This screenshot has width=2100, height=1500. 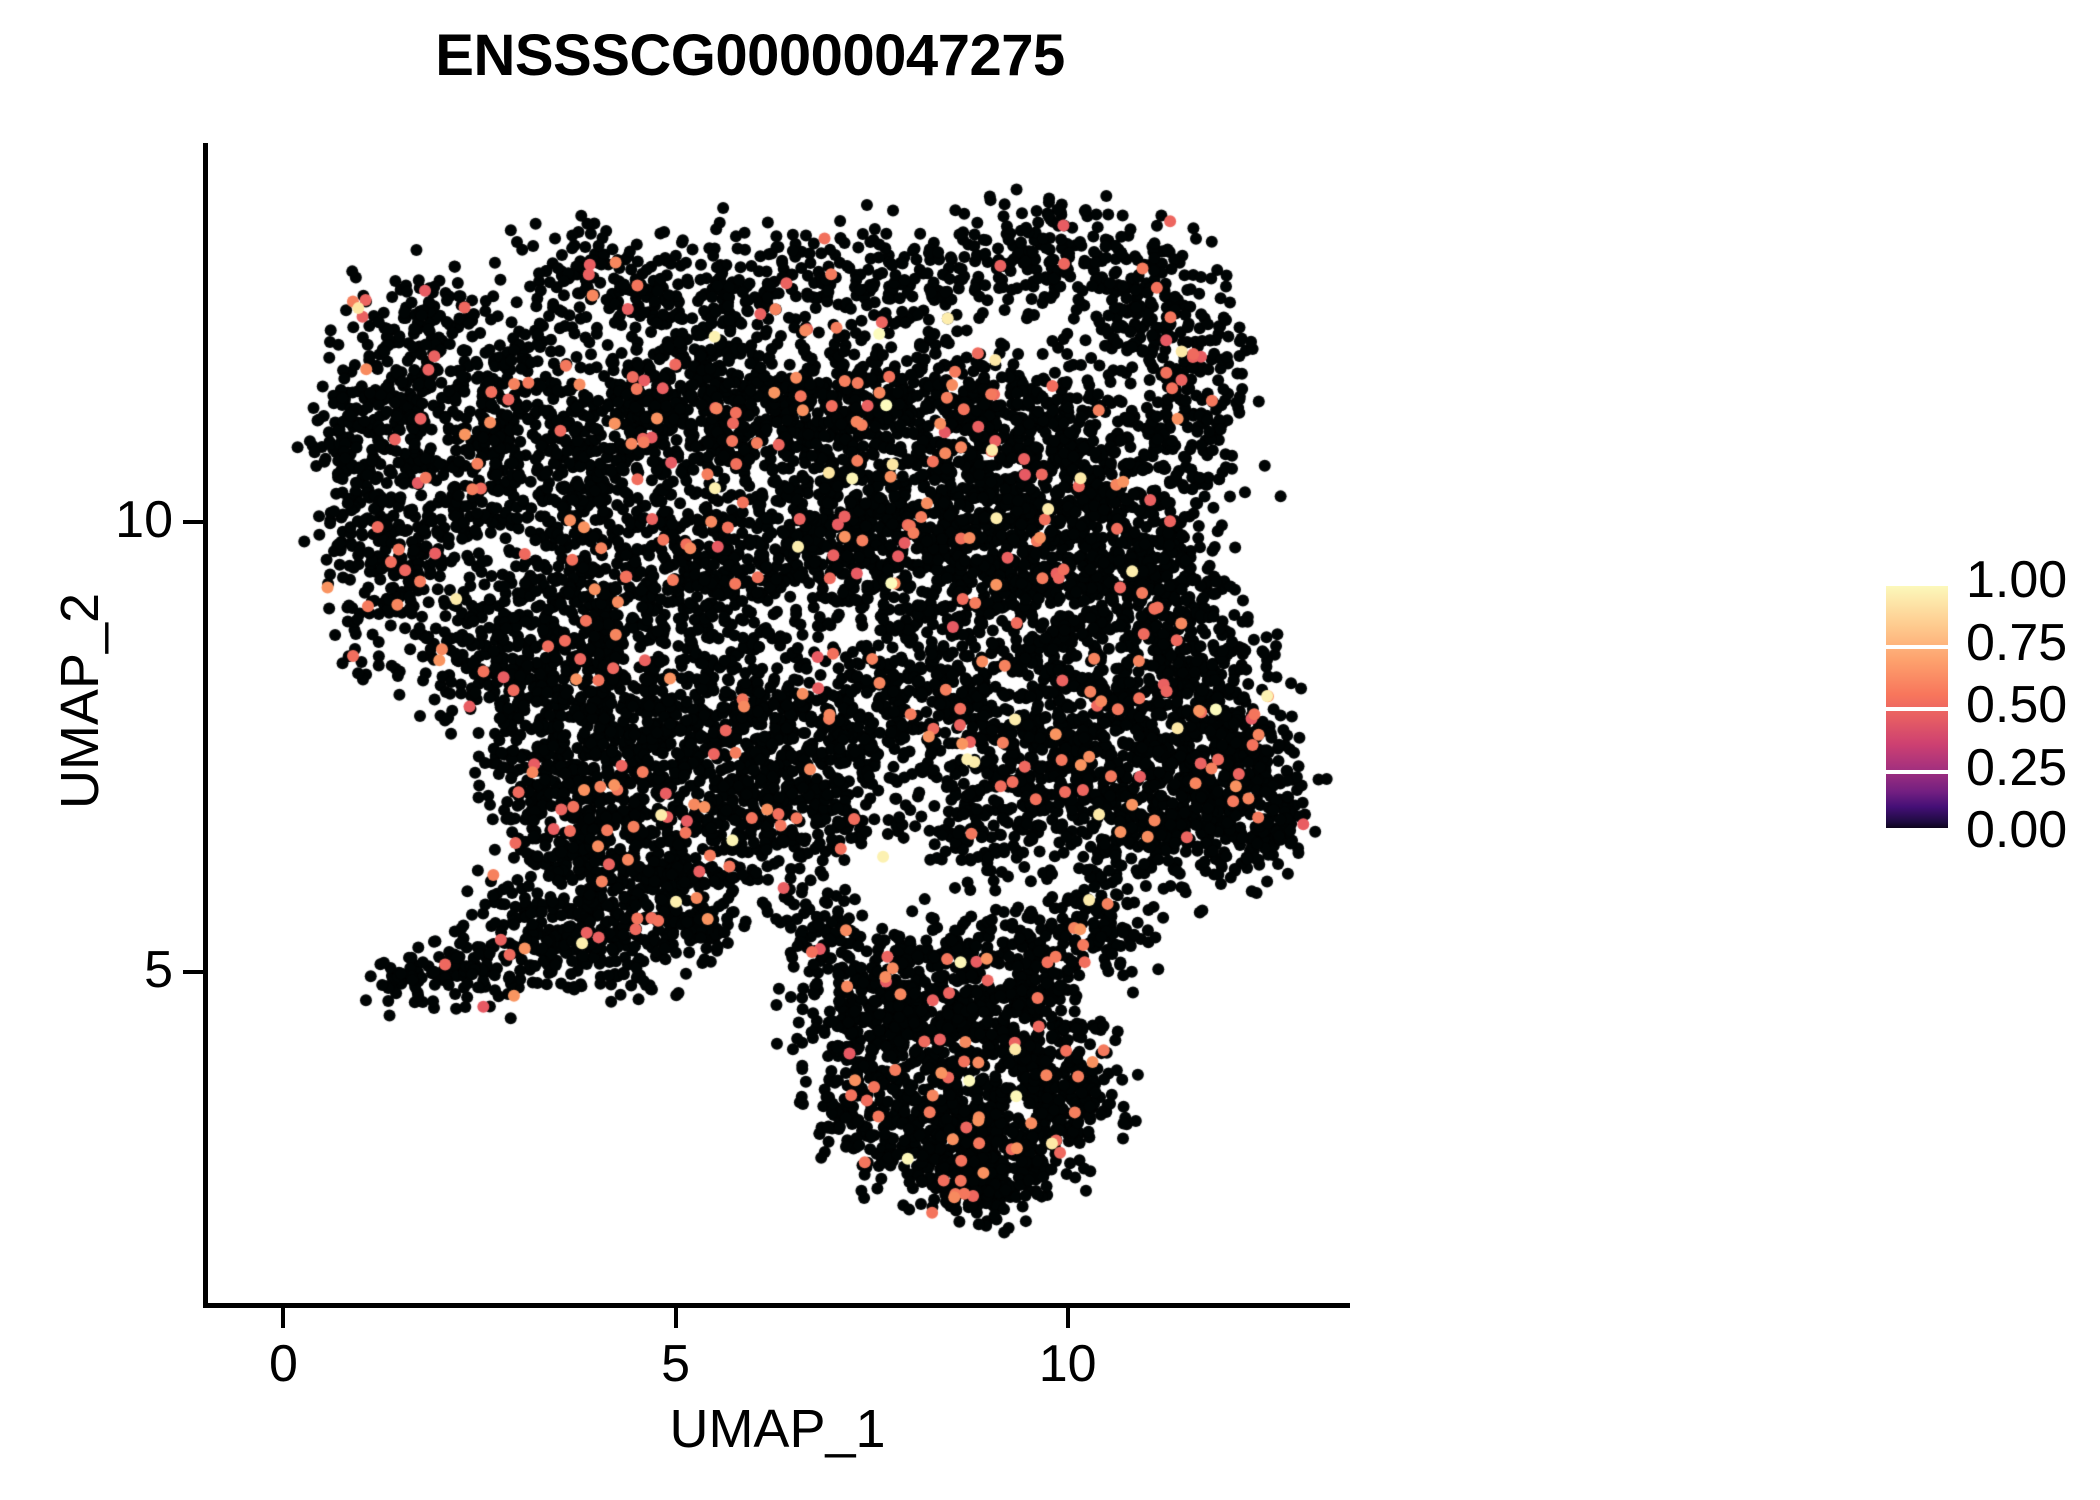 I want to click on page-title: ENSSSCG00000047275, so click(x=750, y=55).